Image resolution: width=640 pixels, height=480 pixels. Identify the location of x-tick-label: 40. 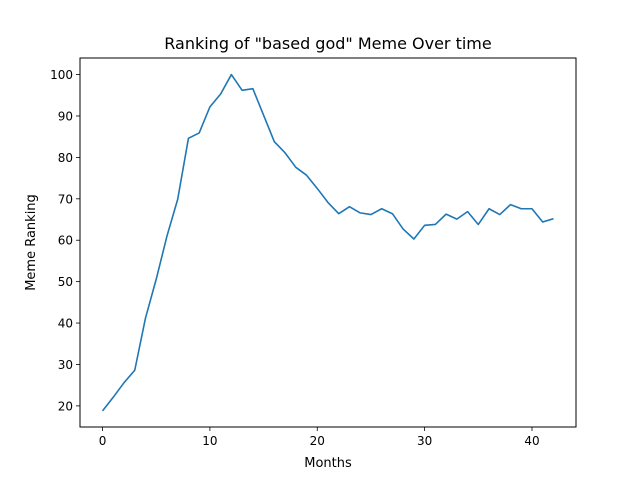
(531, 441).